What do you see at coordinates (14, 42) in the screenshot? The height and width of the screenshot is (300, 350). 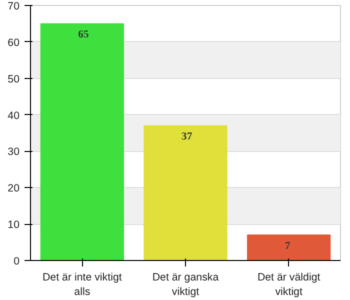 I see `y-tick-label: 60` at bounding box center [14, 42].